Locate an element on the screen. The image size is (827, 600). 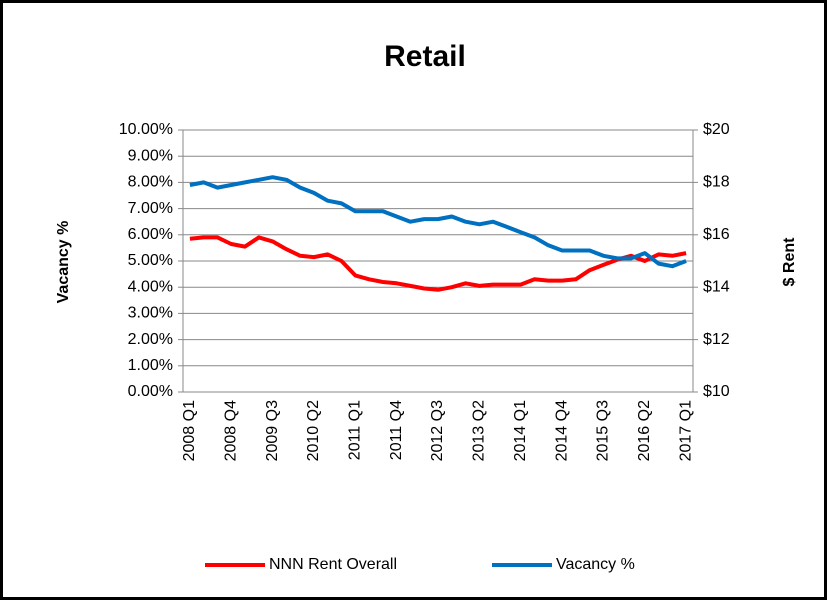
x-tick-label: 2014 Q4 is located at coordinates (561, 430).